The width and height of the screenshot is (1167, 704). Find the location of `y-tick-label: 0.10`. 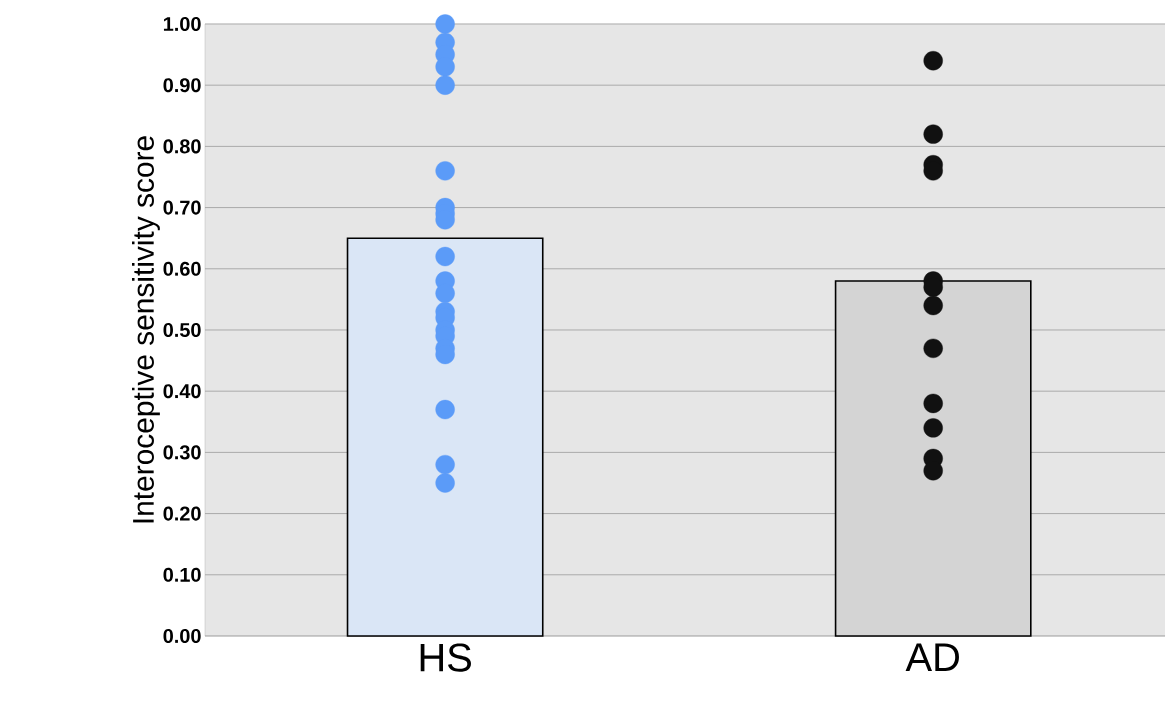

y-tick-label: 0.10 is located at coordinates (182, 574).